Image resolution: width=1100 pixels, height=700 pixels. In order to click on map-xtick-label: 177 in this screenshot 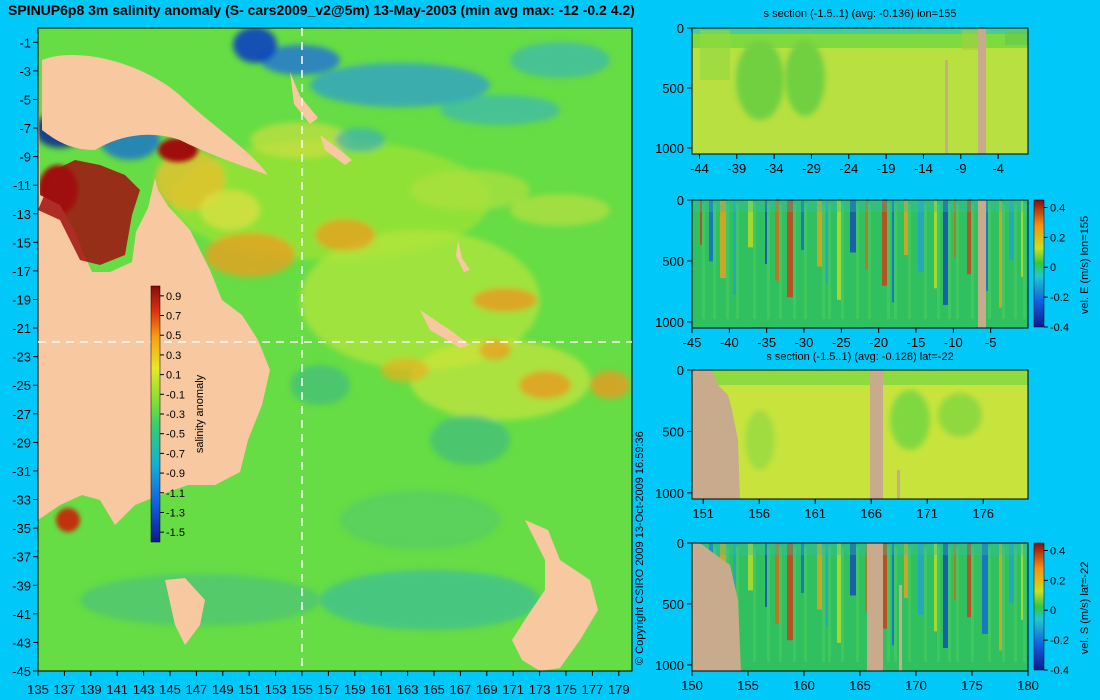, I will do `click(593, 689)`.